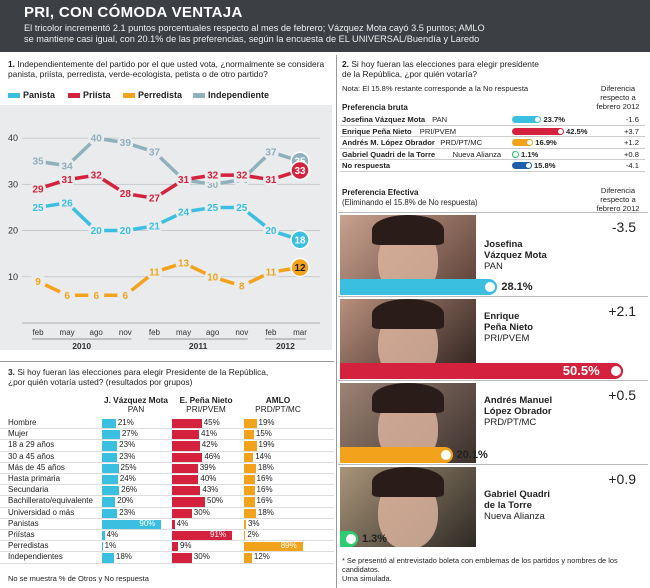 This screenshot has height=588, width=650. What do you see at coordinates (97, 139) in the screenshot?
I see `data-label-independiente: 40` at bounding box center [97, 139].